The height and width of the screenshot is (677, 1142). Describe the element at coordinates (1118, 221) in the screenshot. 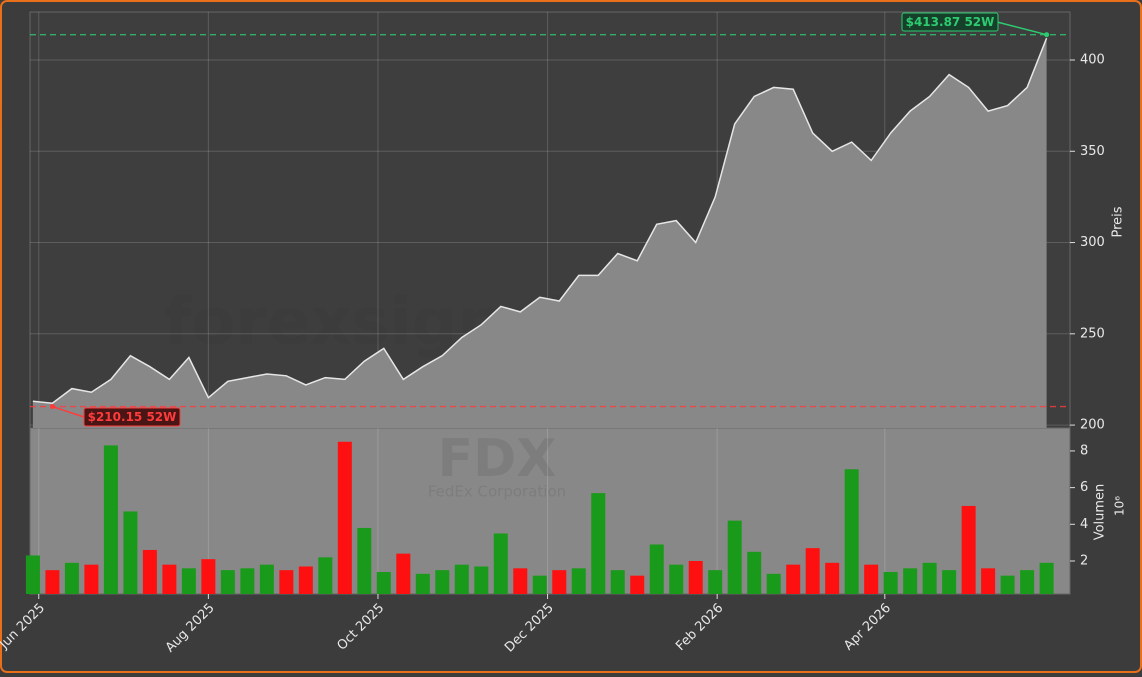

I see `y-axis-title: Preis` at that location.